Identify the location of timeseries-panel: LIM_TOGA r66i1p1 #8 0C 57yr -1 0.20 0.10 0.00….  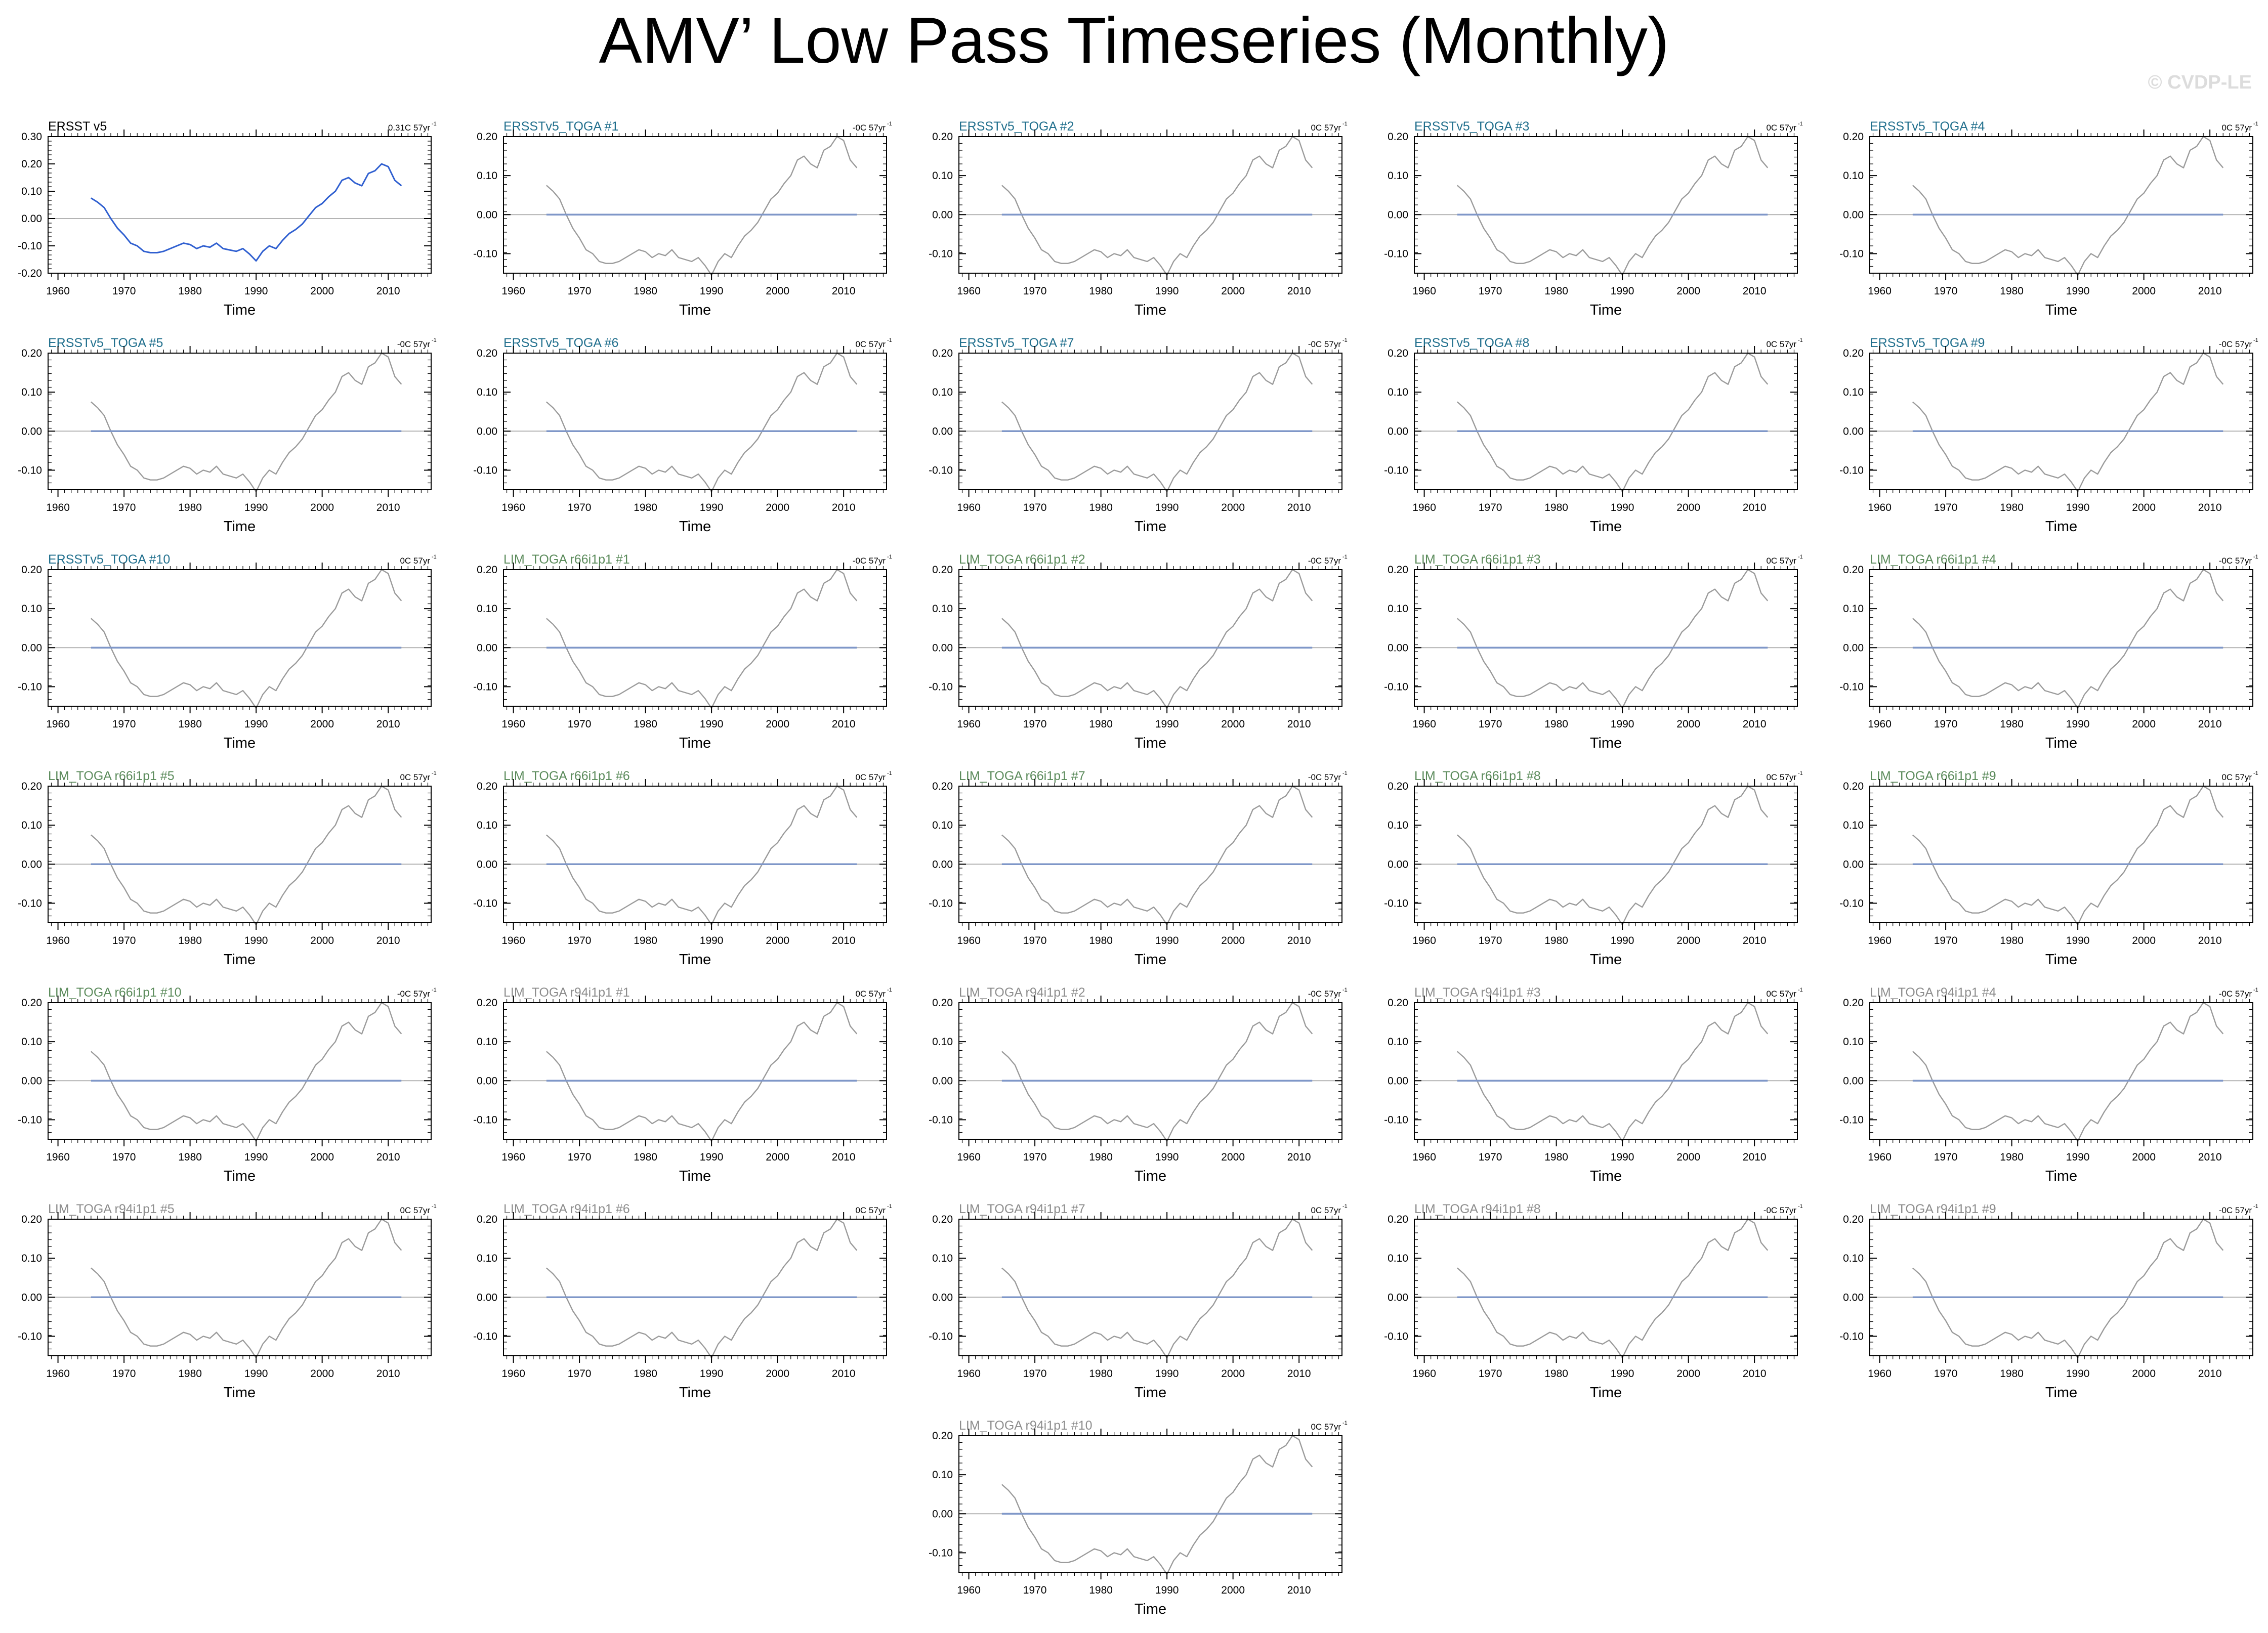
(1594, 862).